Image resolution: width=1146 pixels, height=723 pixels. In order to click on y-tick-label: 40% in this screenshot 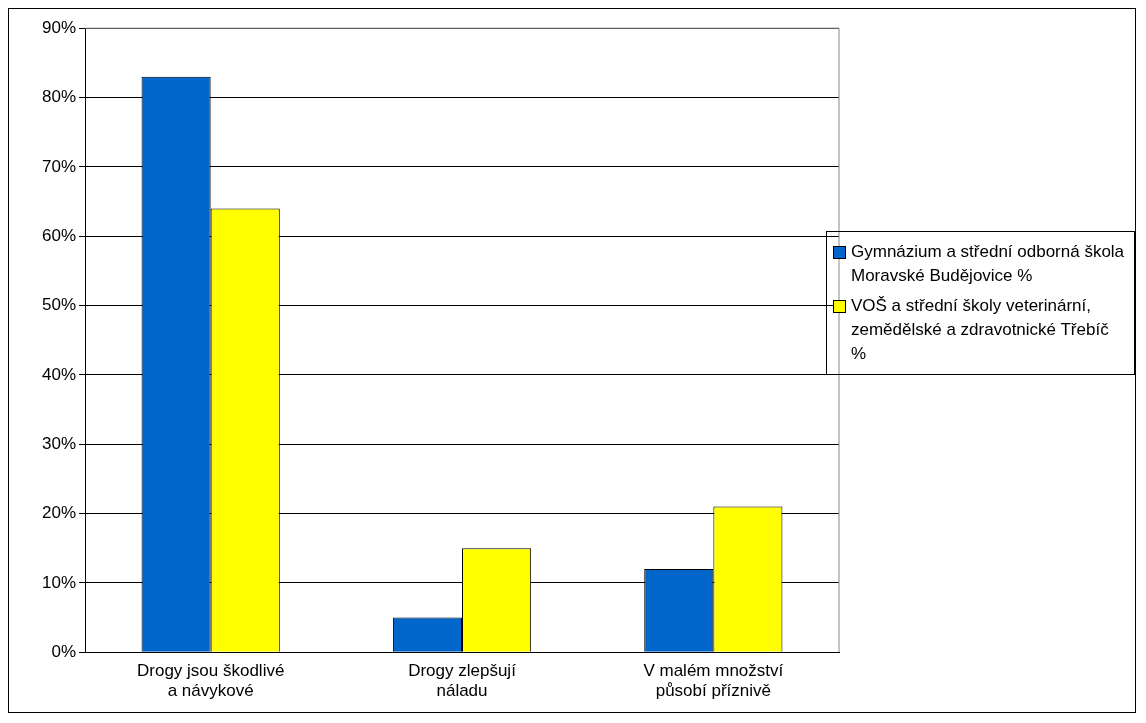, I will do `click(59, 374)`.